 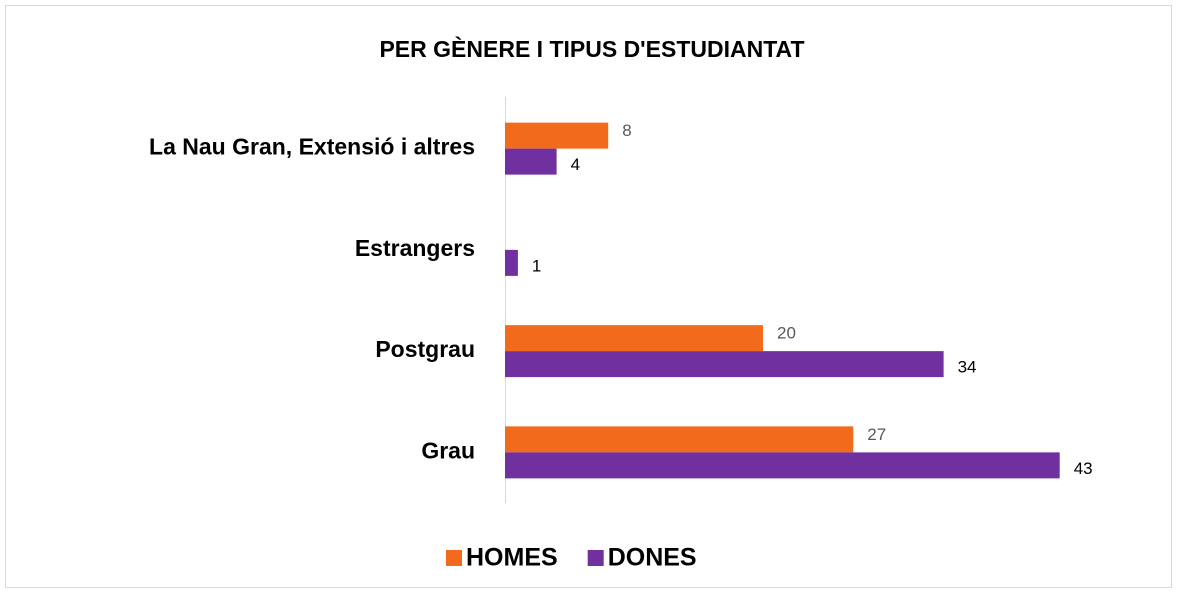 I want to click on value-label: 20, so click(x=786, y=333).